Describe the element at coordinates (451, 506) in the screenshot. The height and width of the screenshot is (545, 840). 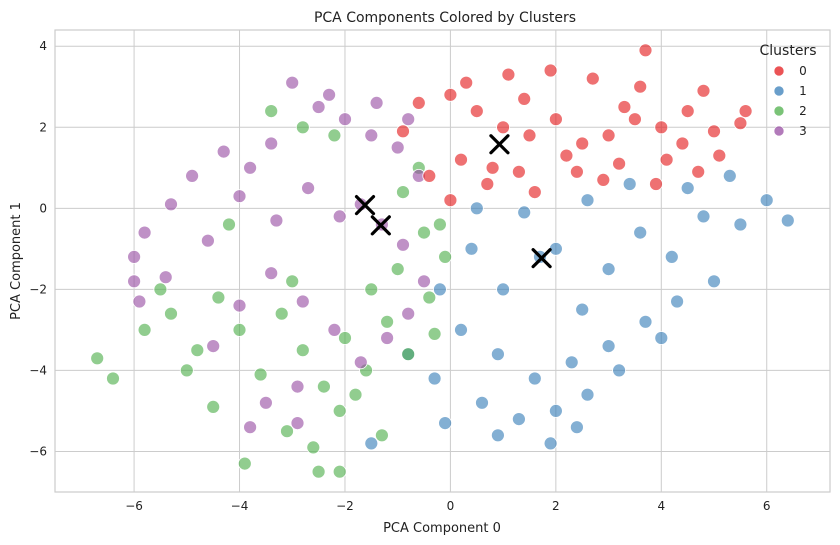
I see `x-tick-label: 0` at that location.